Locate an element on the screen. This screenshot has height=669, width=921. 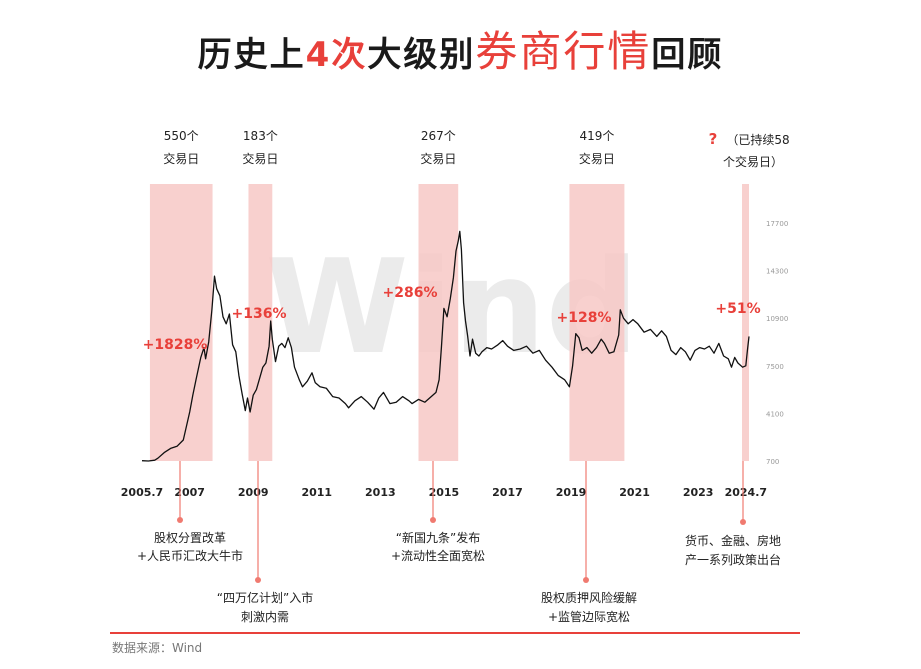
cause-line1: “新国九条”发布 is located at coordinates (438, 537).